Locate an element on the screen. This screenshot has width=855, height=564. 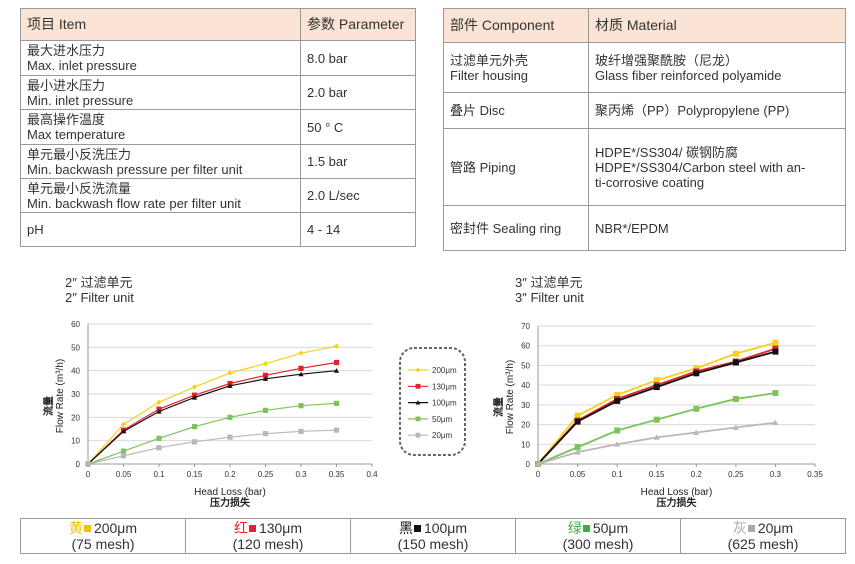
x-tick-label: 0.25 is located at coordinates (266, 474).